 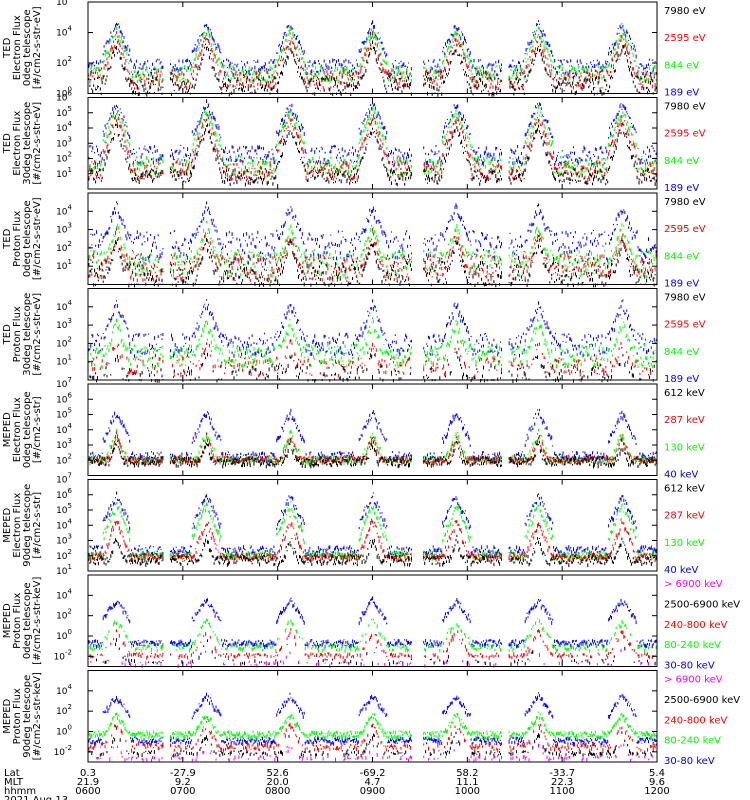 I want to click on y-tick-label: 10³, so click(x=64, y=142).